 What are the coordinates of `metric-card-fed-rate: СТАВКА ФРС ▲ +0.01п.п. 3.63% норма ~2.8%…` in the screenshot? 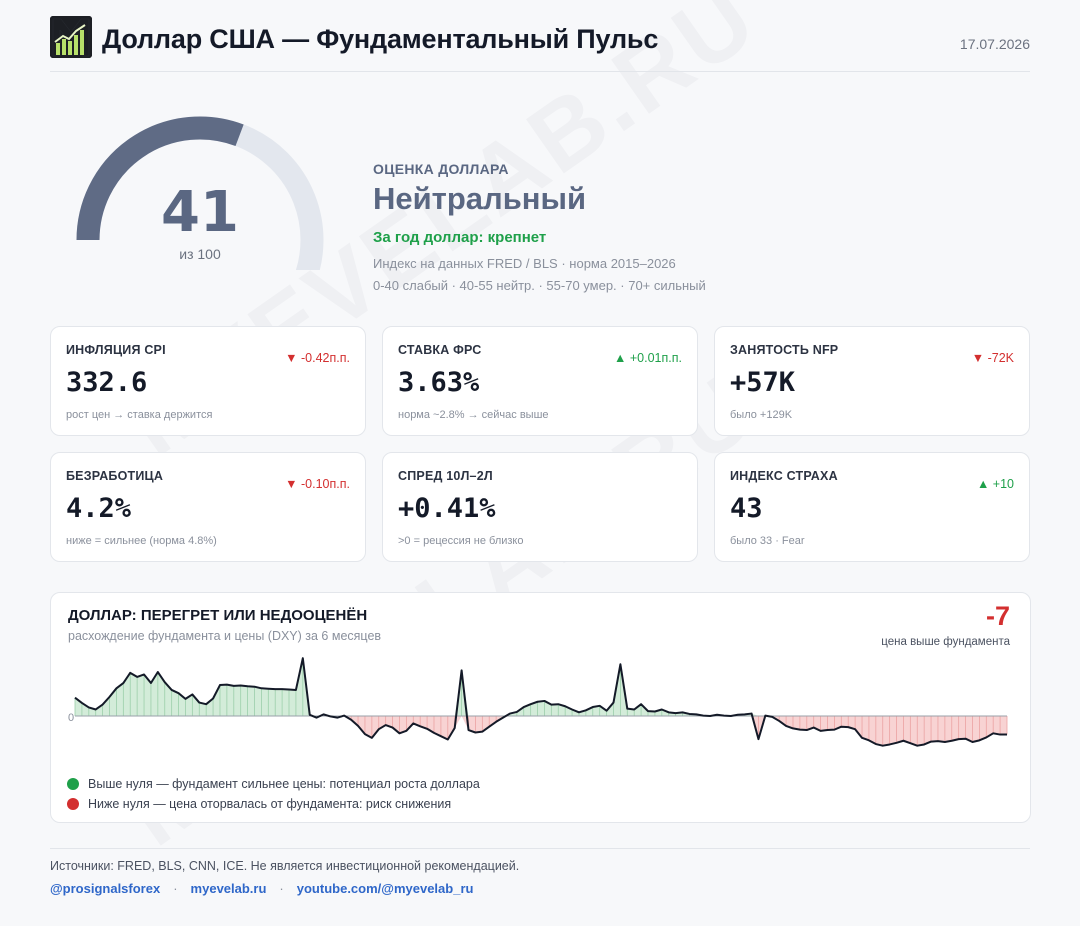 It's located at (540, 381).